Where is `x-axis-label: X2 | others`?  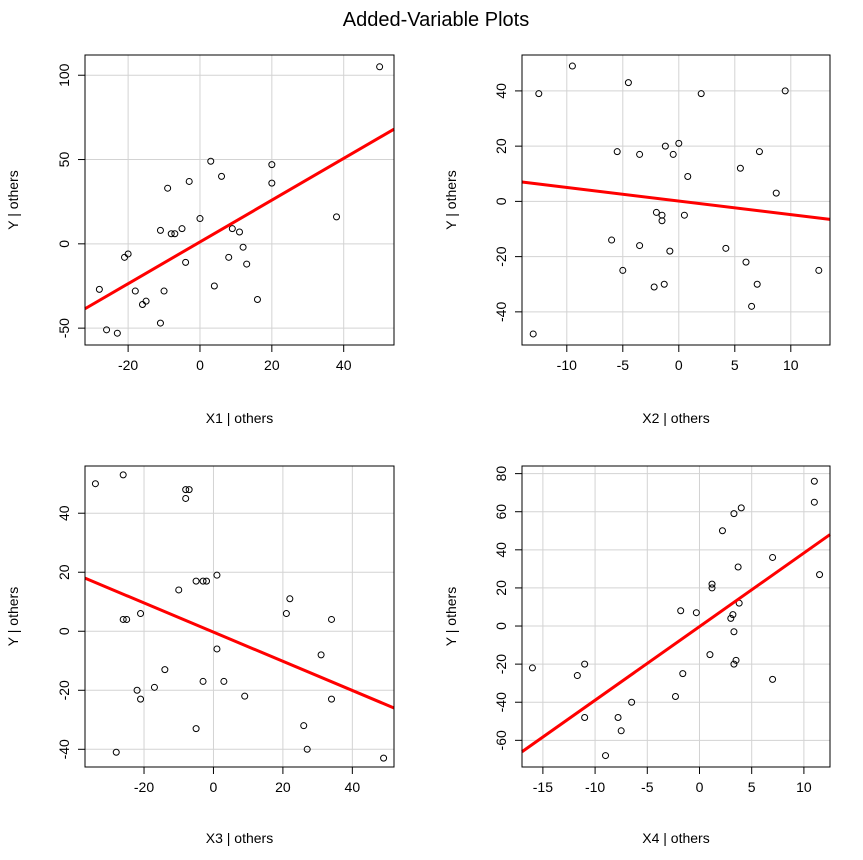 x-axis-label: X2 | others is located at coordinates (675, 418).